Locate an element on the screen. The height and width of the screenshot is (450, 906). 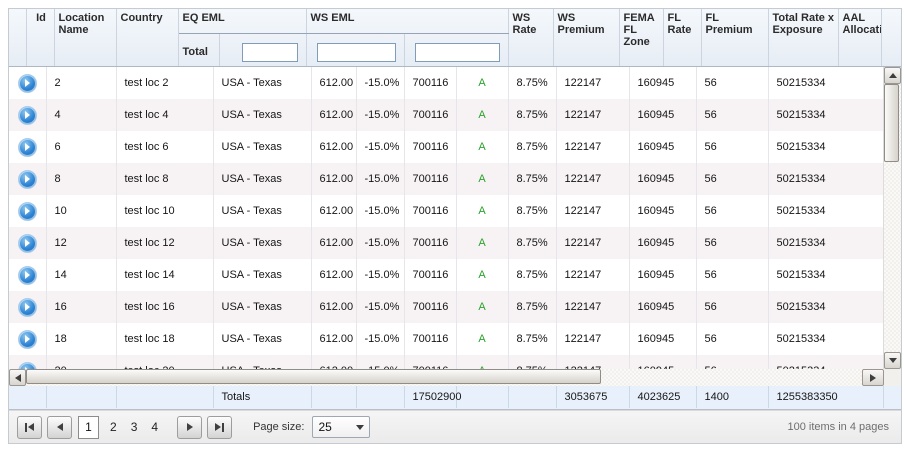
last-page-button is located at coordinates (220, 427).